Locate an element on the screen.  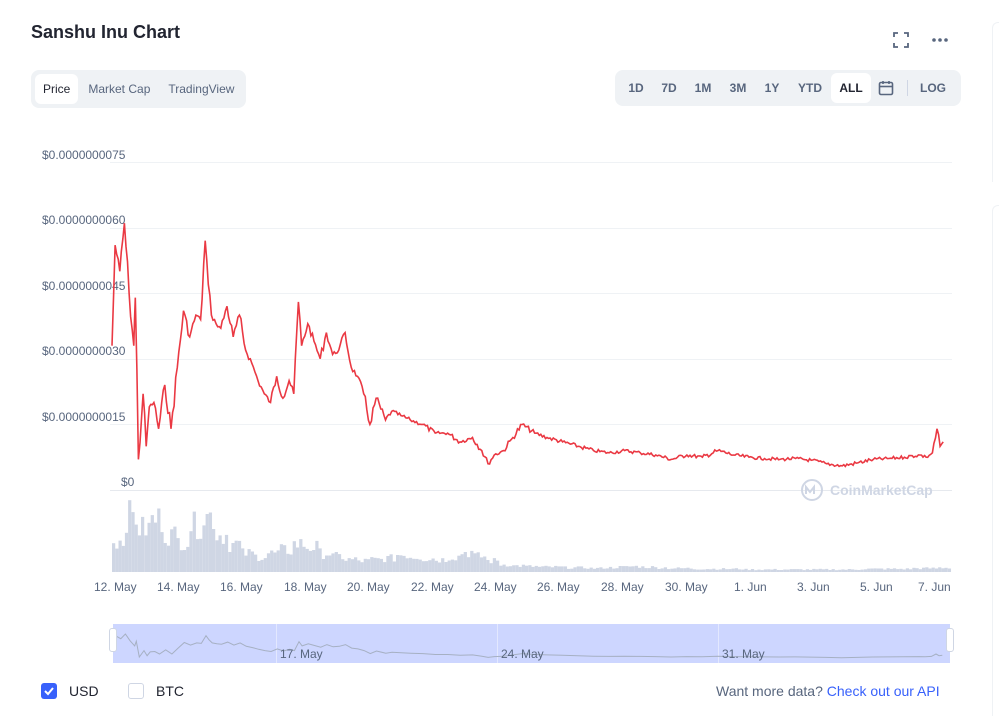
x-tick-label: 12. May is located at coordinates (115, 587).